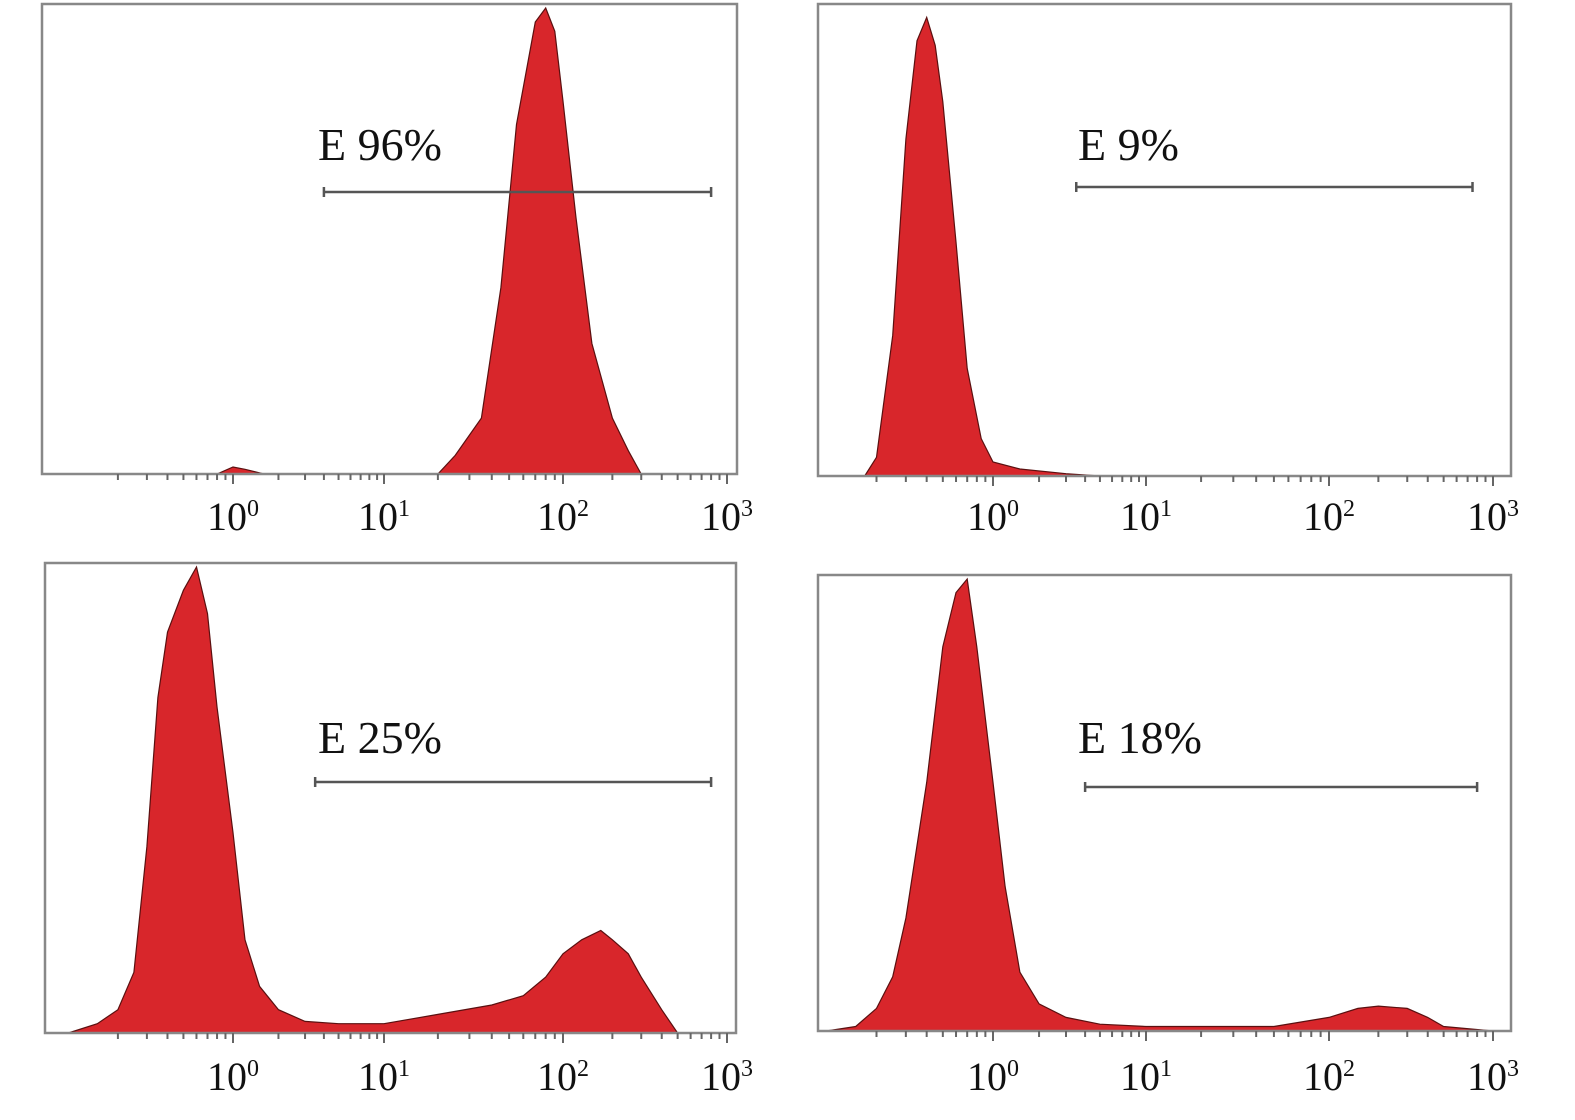  I want to click on gate-percent-label: E 9%, so click(1128, 144).